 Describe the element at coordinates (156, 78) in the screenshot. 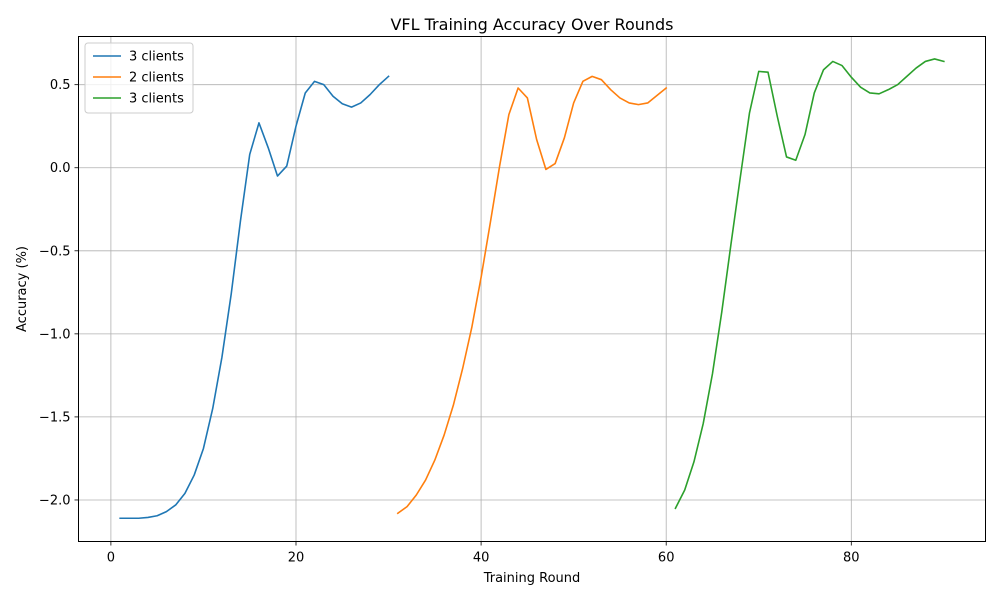

I see `legend-label-2: 2 clients` at that location.